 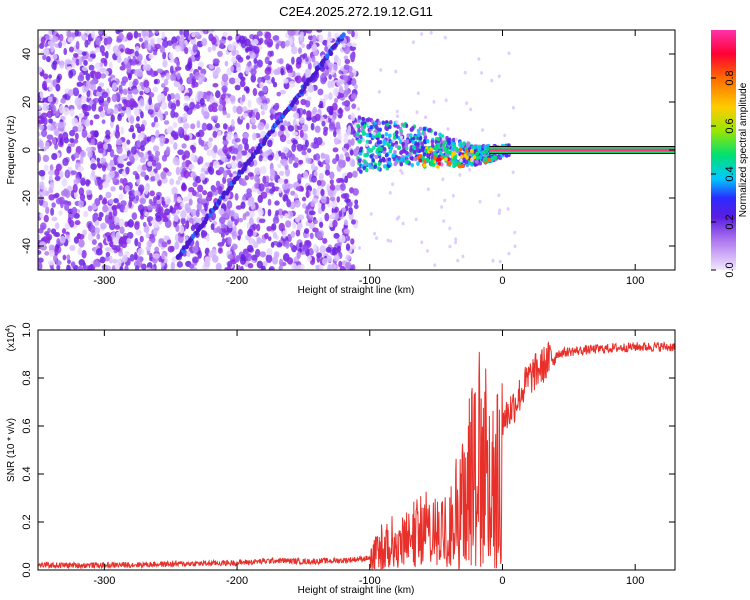 What do you see at coordinates (237, 581) in the screenshot?
I see `x-tick-label: -200` at bounding box center [237, 581].